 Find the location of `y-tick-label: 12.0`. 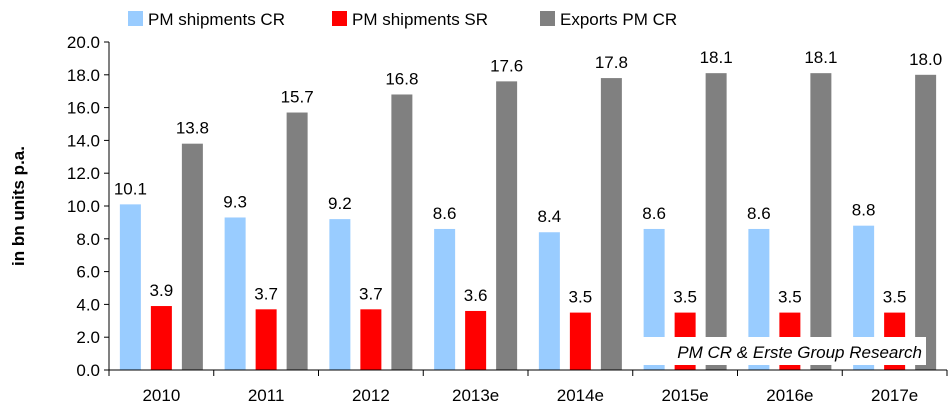

y-tick-label: 12.0 is located at coordinates (83, 173).